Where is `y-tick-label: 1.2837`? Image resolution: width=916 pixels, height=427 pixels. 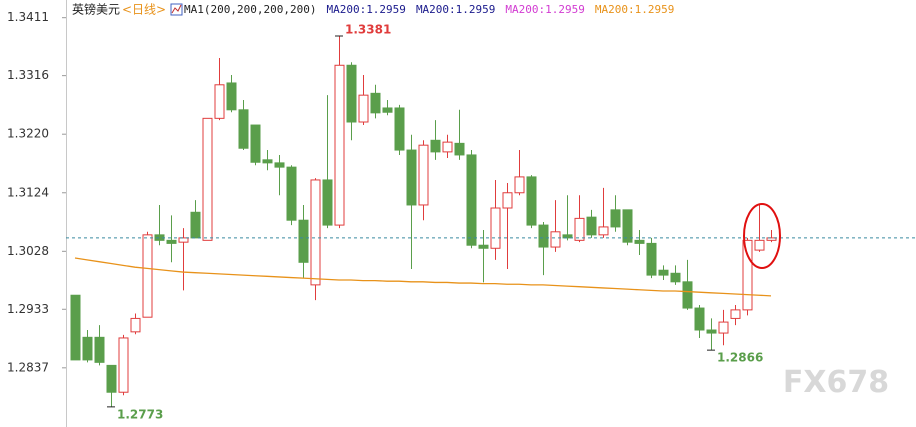 y-tick-label: 1.2837 is located at coordinates (28, 367).